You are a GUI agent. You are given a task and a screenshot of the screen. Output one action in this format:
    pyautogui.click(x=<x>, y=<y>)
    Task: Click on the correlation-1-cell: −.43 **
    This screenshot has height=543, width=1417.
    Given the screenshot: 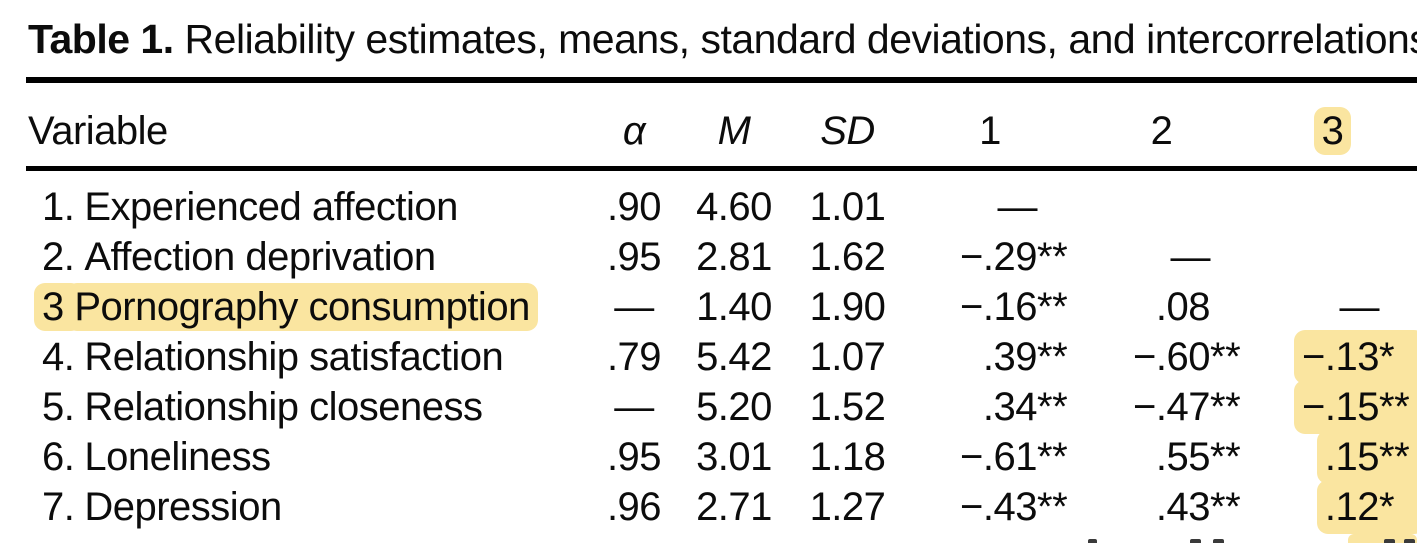 What is the action you would take?
    pyautogui.click(x=990, y=507)
    